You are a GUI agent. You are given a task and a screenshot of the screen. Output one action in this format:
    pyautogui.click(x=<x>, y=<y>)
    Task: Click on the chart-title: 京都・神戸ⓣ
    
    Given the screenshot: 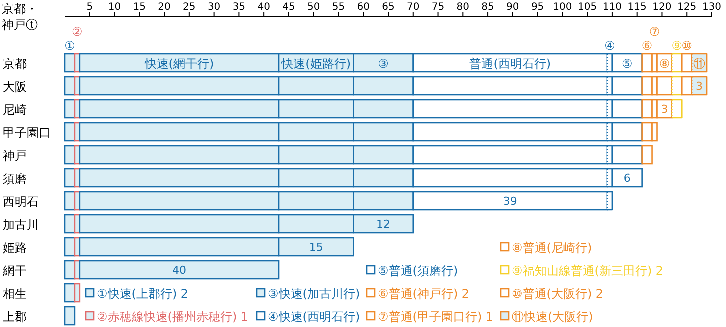 What is the action you would take?
    pyautogui.click(x=20, y=17)
    